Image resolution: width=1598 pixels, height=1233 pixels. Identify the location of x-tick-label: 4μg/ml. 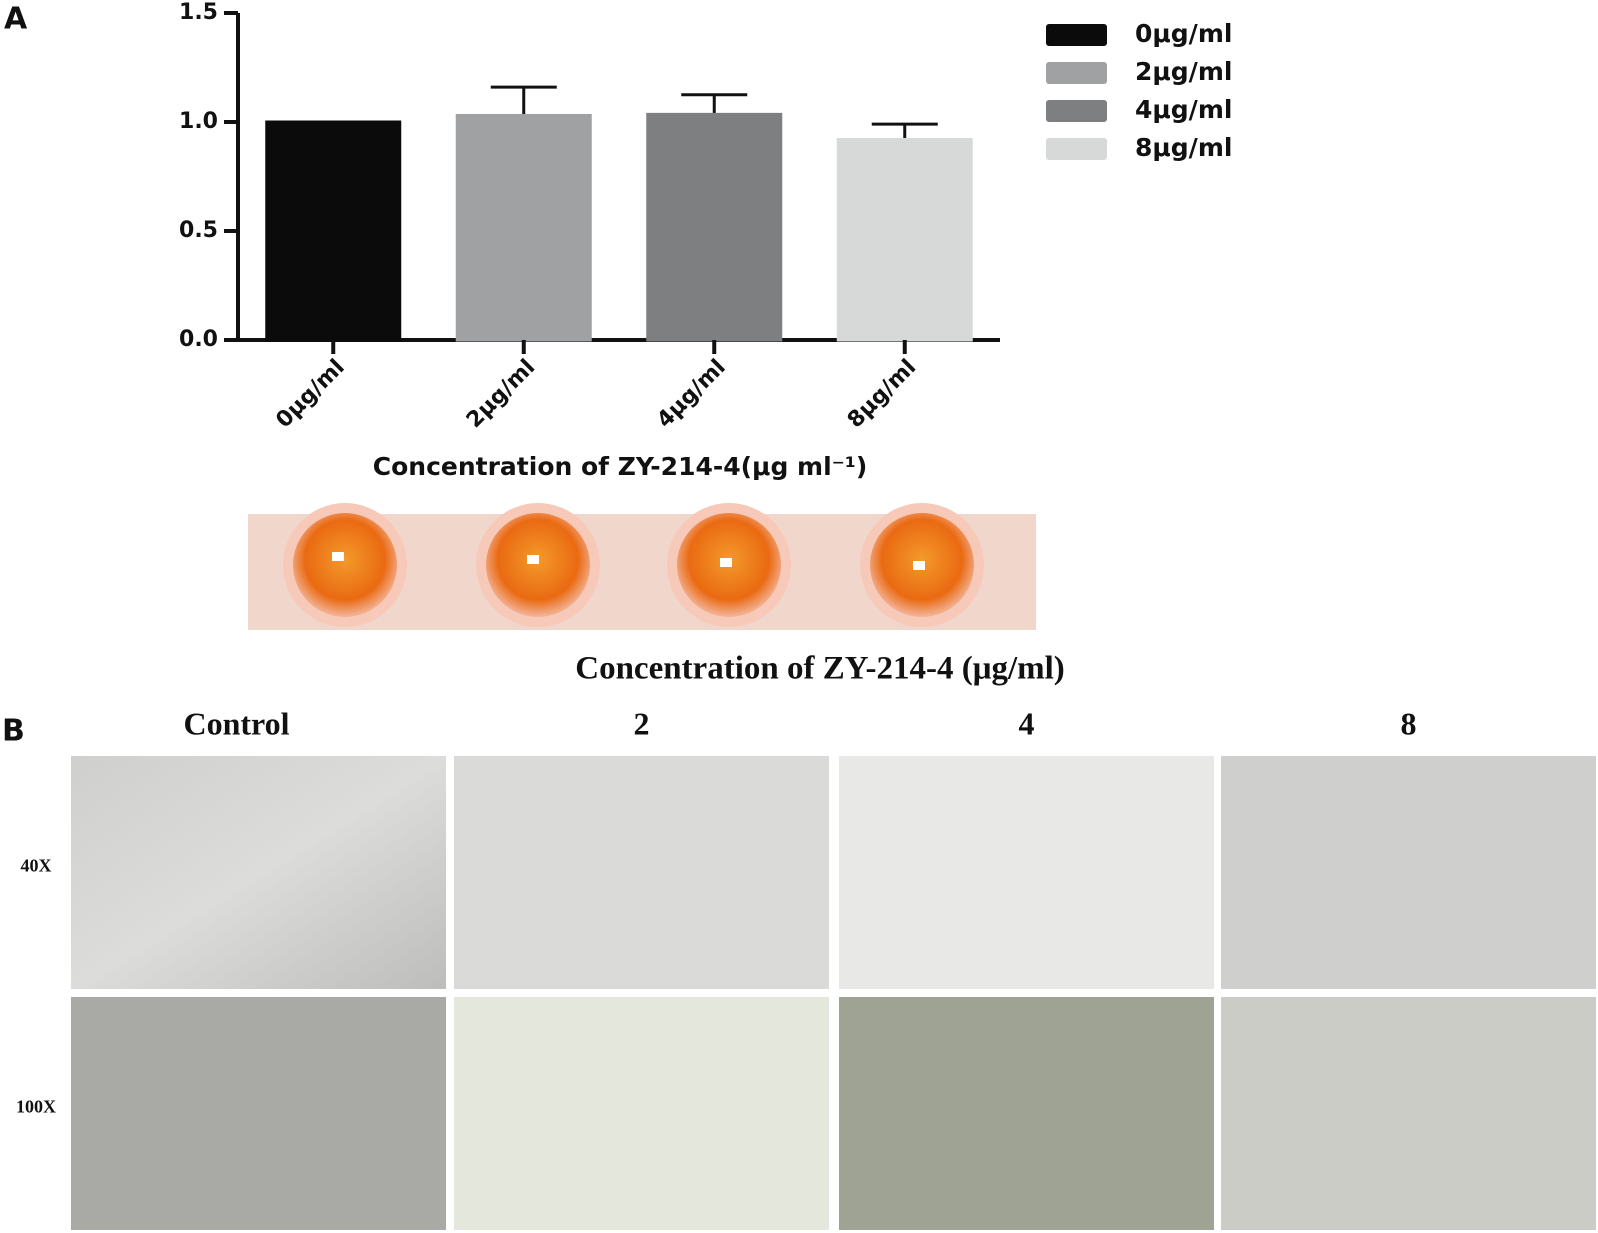
(691, 394).